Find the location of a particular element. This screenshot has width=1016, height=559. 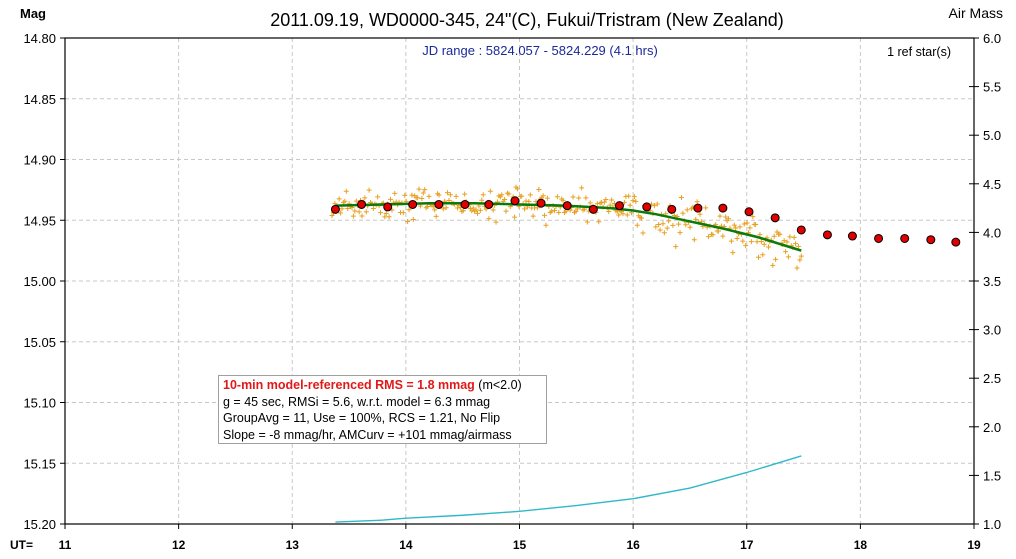

model-fit-layer is located at coordinates (568, 226).